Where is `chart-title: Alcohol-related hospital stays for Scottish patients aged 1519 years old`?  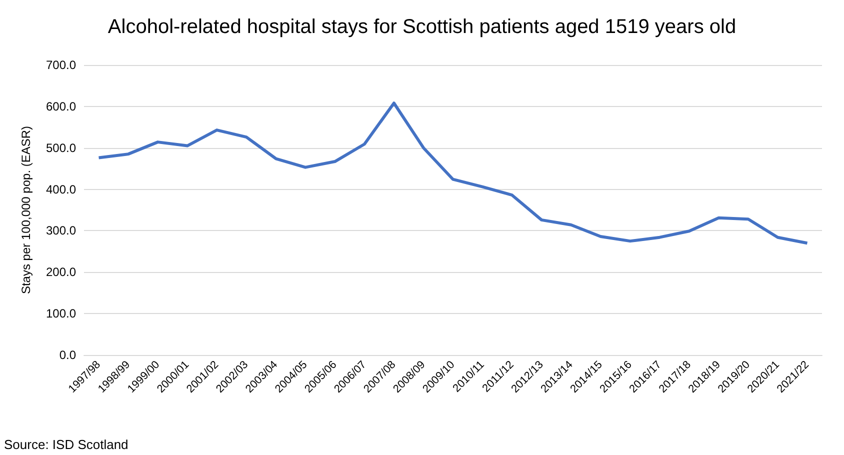
chart-title: Alcohol-related hospital stays for Scottish patients aged 1519 years old is located at coordinates (422, 27).